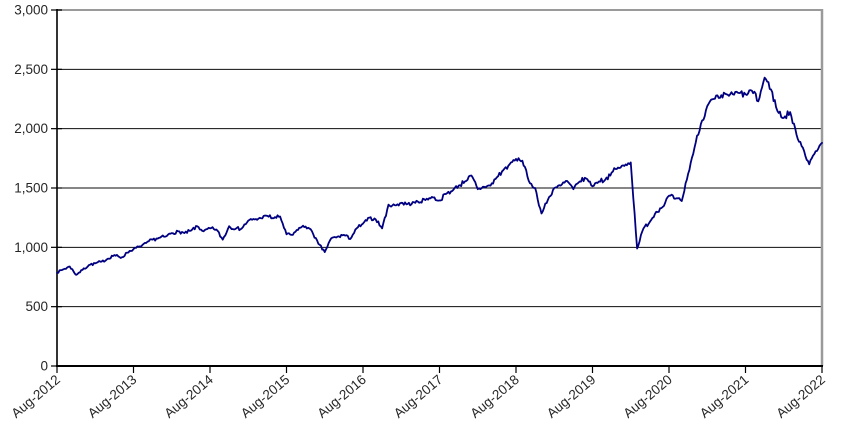  Describe the element at coordinates (341, 396) in the screenshot. I see `x-axis-label: Aug-2016` at that location.